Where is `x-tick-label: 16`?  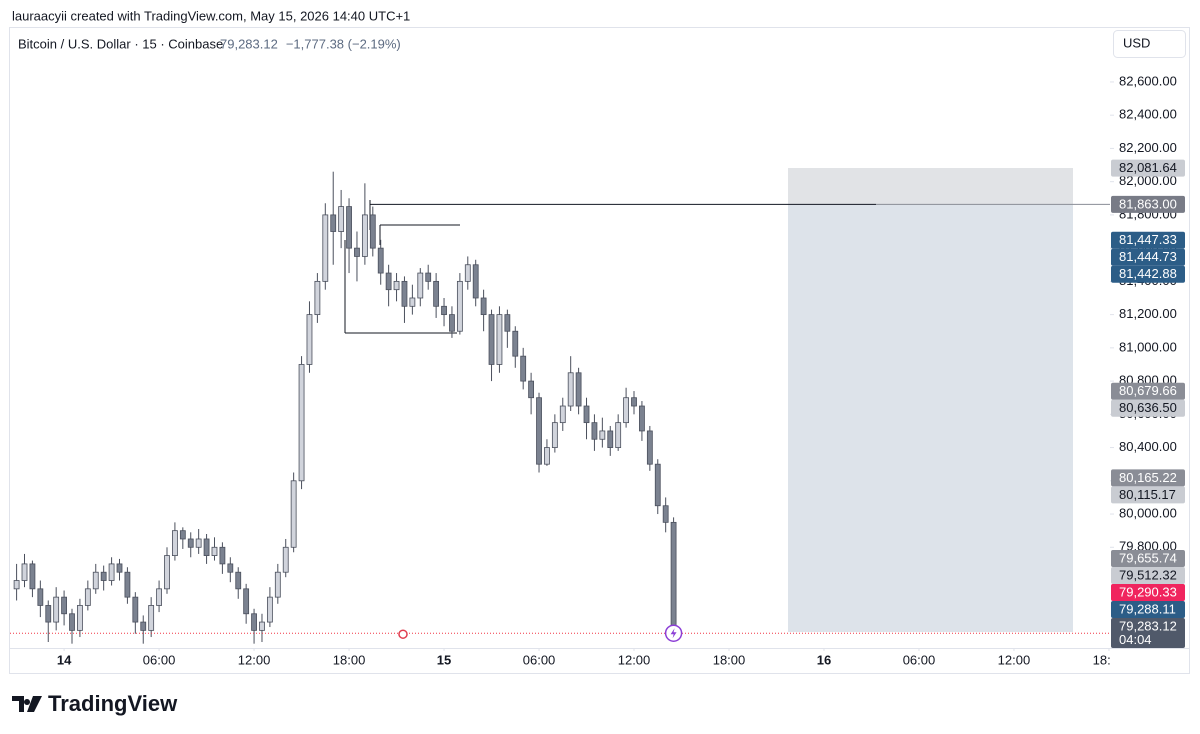 x-tick-label: 16 is located at coordinates (824, 659).